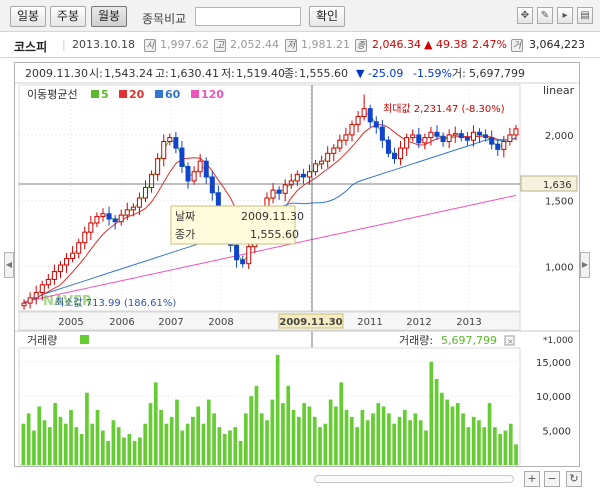 This screenshot has width=600, height=489. What do you see at coordinates (327, 16) in the screenshot?
I see `confirm-button: 확인` at bounding box center [327, 16].